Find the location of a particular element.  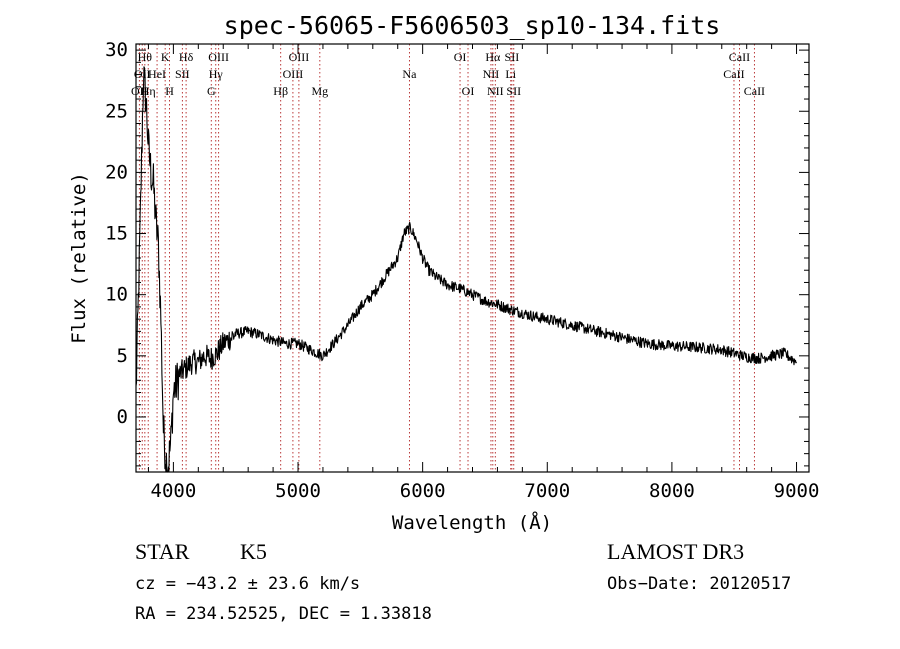

line-label: Hθ is located at coordinates (145, 57).